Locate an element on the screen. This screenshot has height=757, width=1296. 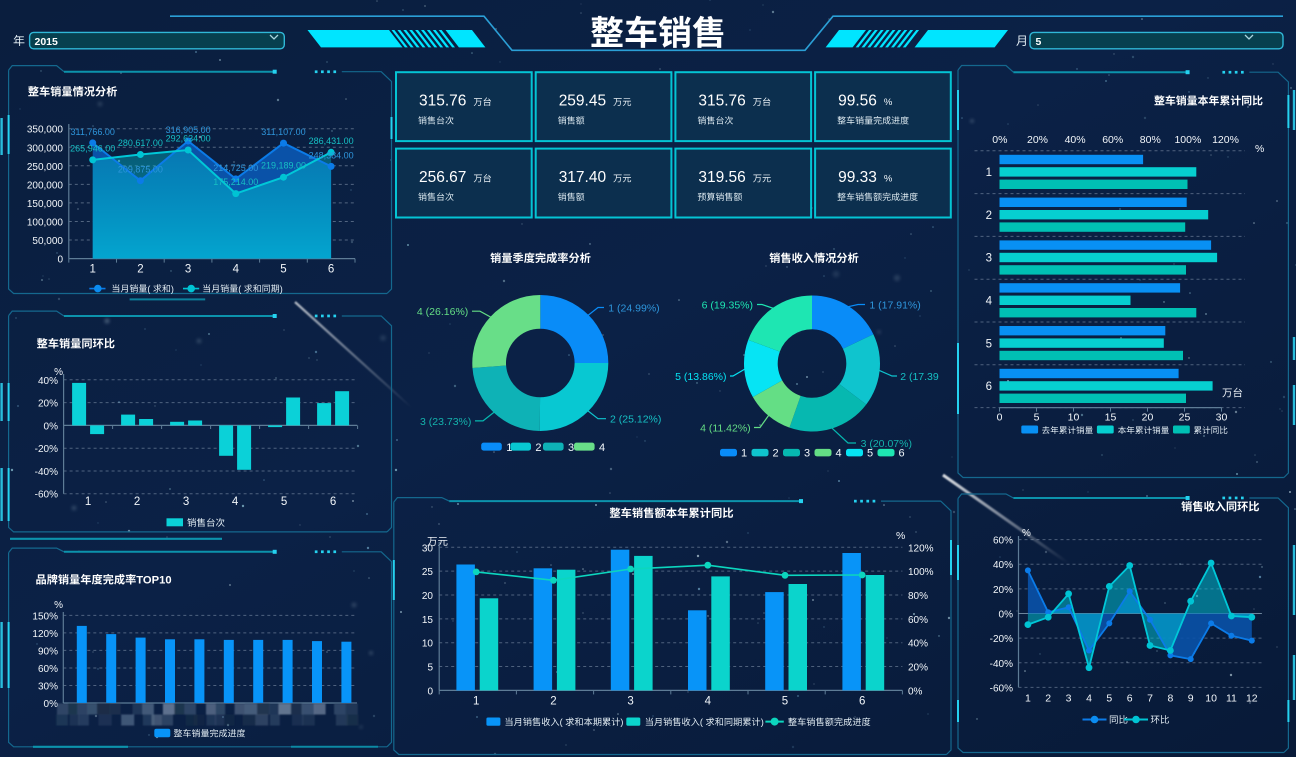
svg-text: 2 (17.39 is located at coordinates (919, 377).